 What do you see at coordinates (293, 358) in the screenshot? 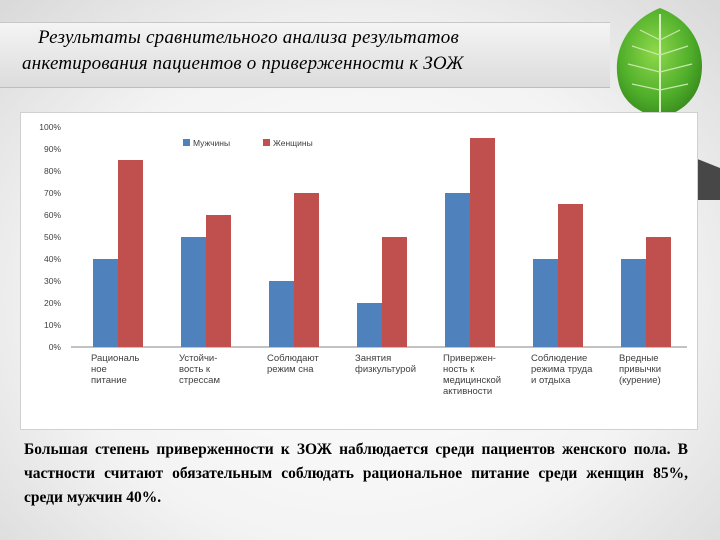
I see `category-label: Соблюдают` at bounding box center [293, 358].